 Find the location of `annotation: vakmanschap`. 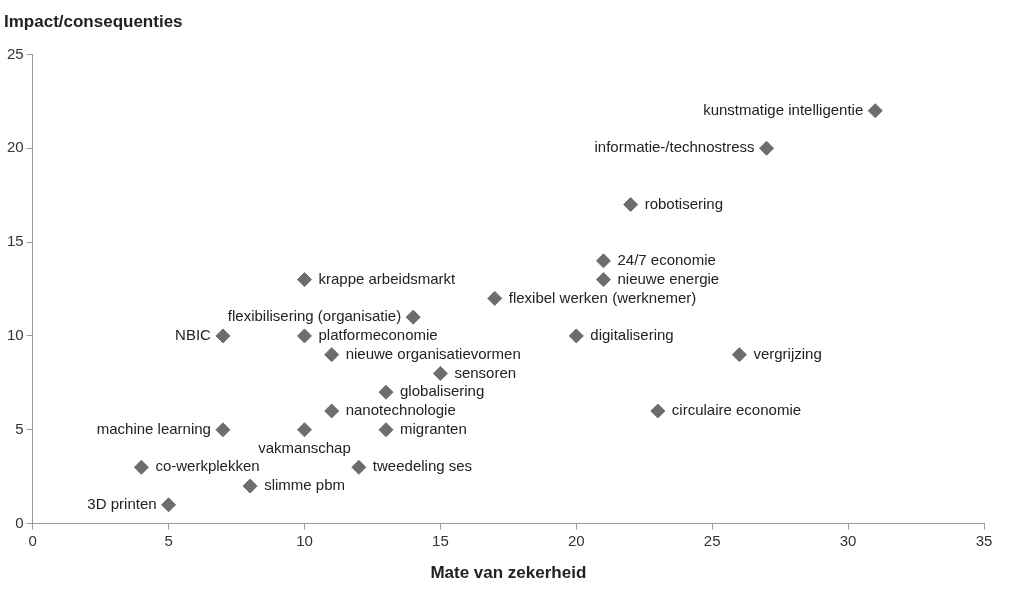

annotation: vakmanschap is located at coordinates (304, 447).